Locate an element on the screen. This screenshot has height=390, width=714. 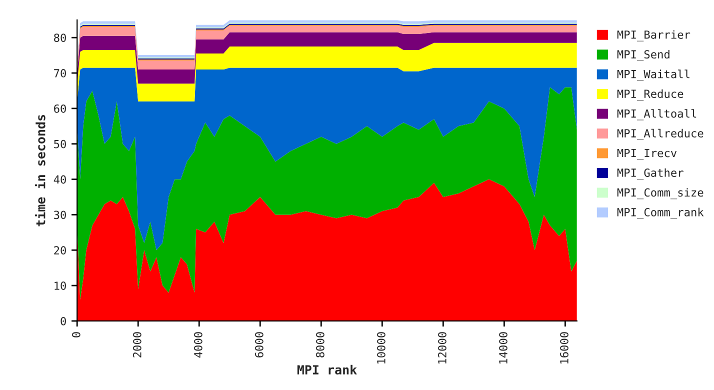
x-tick-label: 6000 is located at coordinates (259, 345).